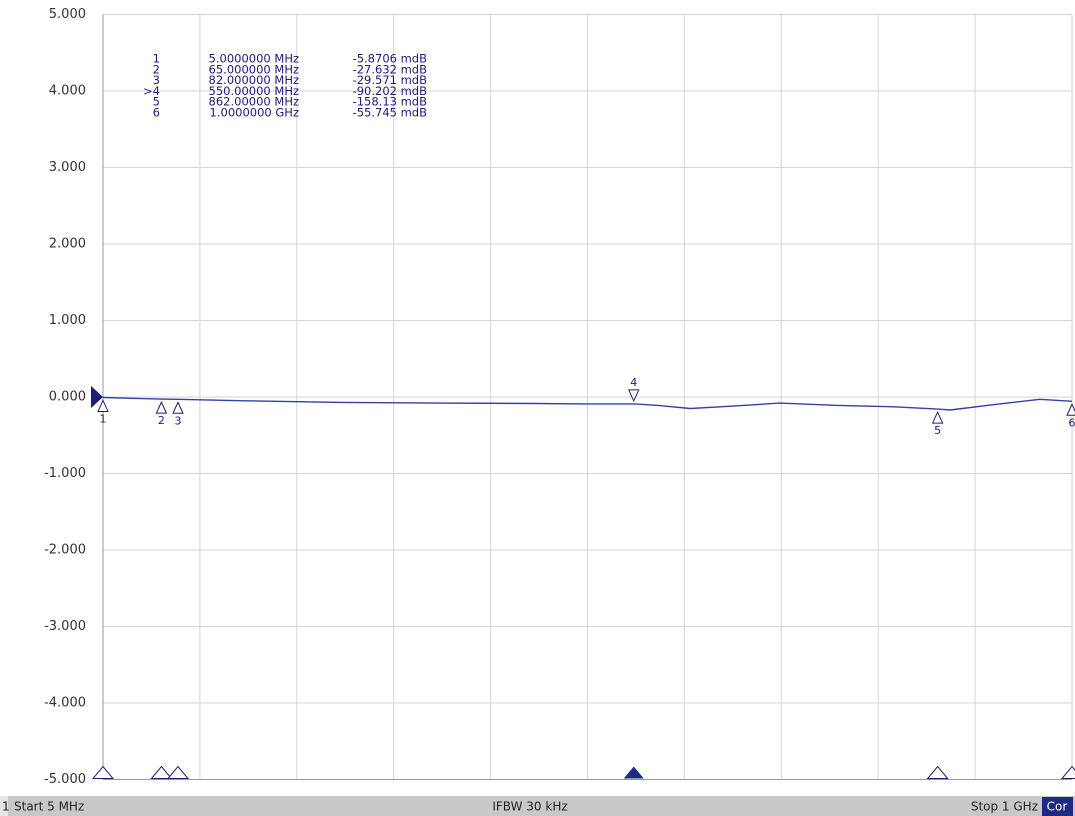  What do you see at coordinates (1072, 422) in the screenshot?
I see `marker-label: 6` at bounding box center [1072, 422].